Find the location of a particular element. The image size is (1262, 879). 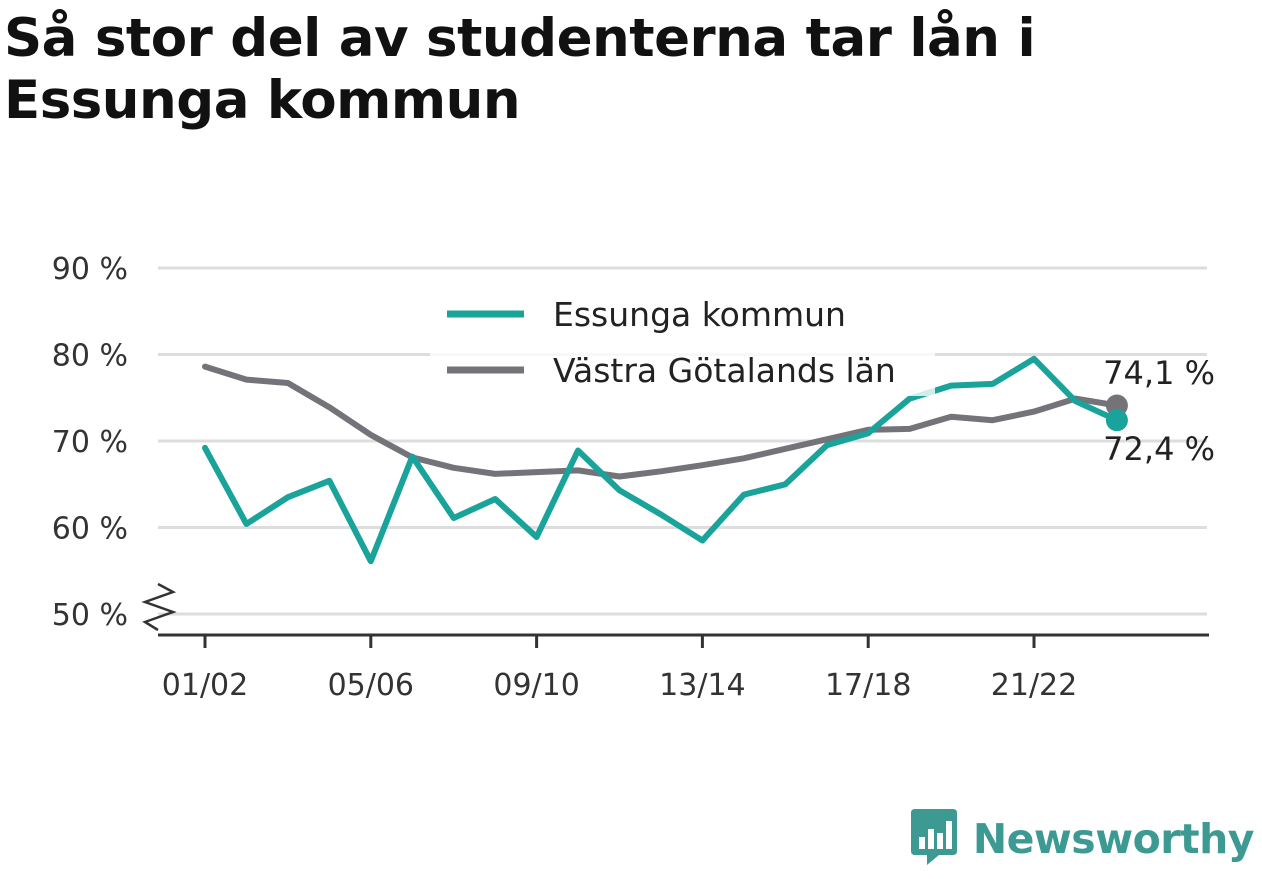

legend: Essunga kommun Västra Götalands län is located at coordinates (682, 339).